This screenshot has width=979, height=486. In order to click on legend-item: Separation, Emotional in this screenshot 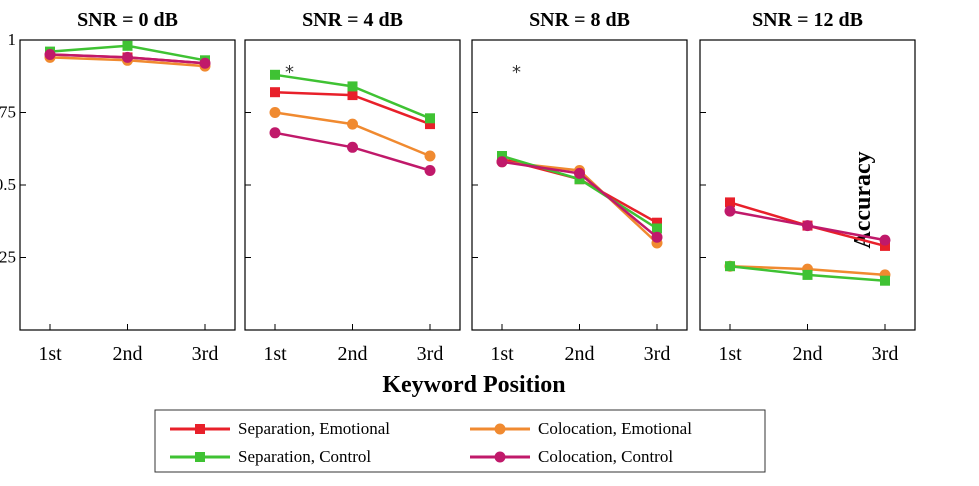, I will do `click(280, 428)`.